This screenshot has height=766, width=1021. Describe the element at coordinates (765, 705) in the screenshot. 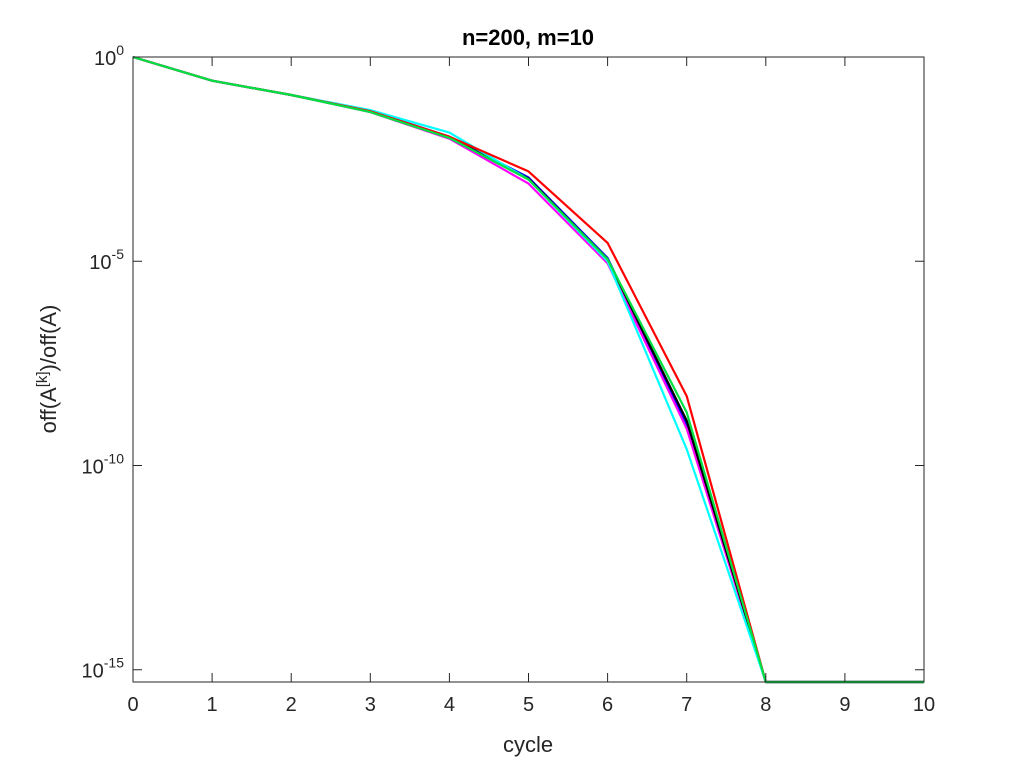

I see `x-tick-label: 8` at that location.